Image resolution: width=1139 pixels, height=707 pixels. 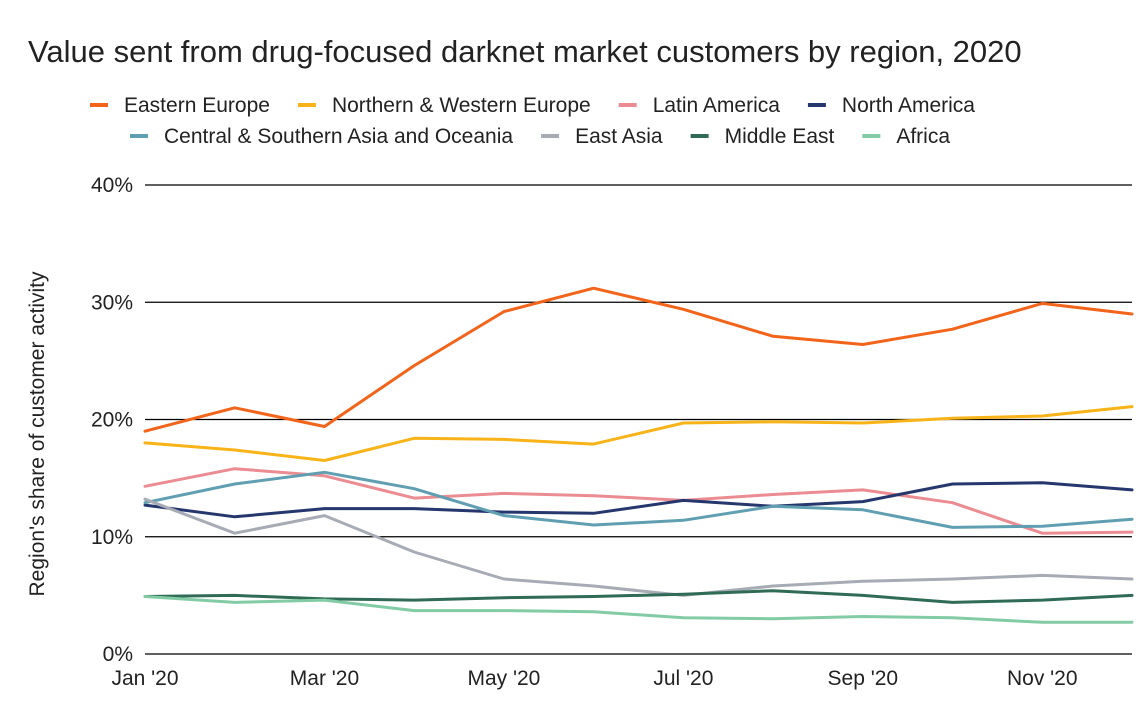 I want to click on y-tick-label: 10%, so click(x=112, y=537).